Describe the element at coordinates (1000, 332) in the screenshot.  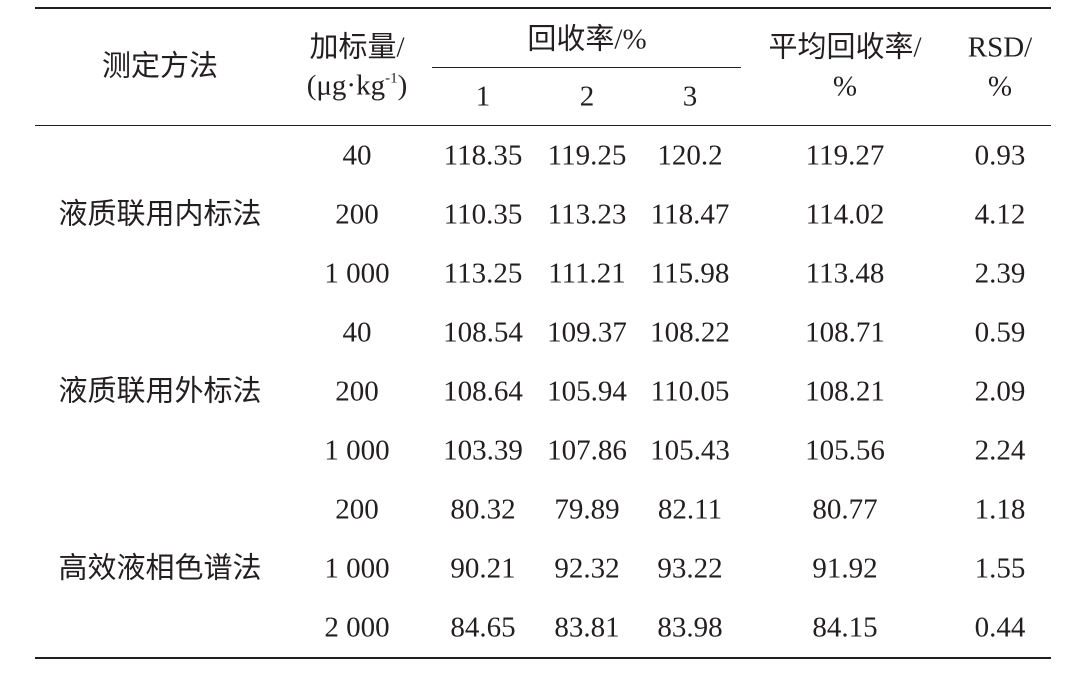
I see `rsd-cell: 0.59` at that location.